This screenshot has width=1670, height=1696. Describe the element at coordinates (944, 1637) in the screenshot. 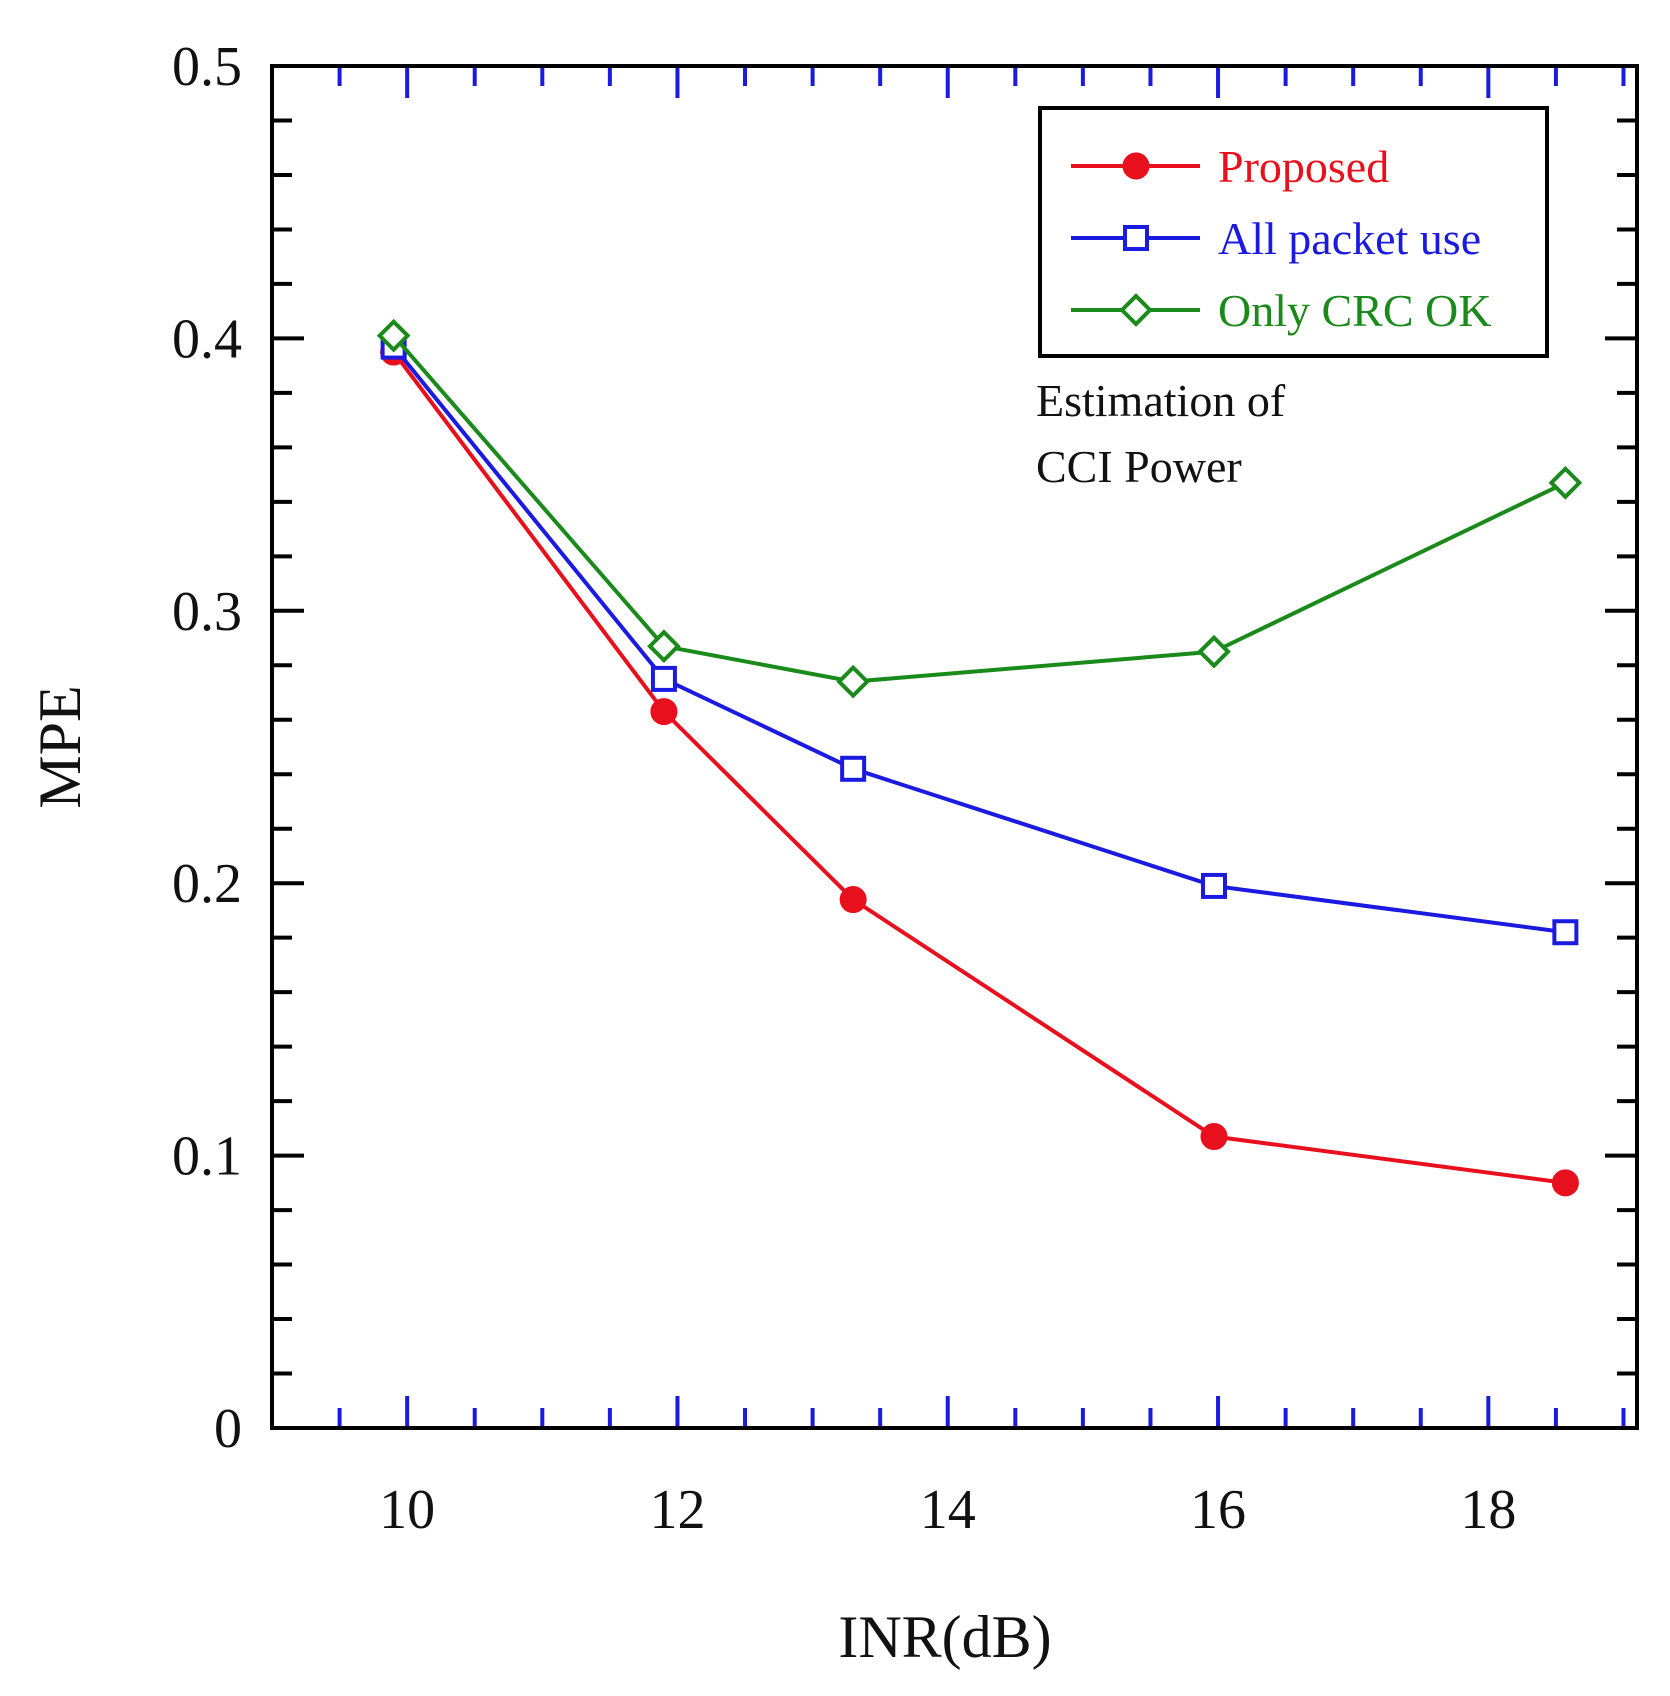

I see `x-axis-title: INR(dB)` at that location.